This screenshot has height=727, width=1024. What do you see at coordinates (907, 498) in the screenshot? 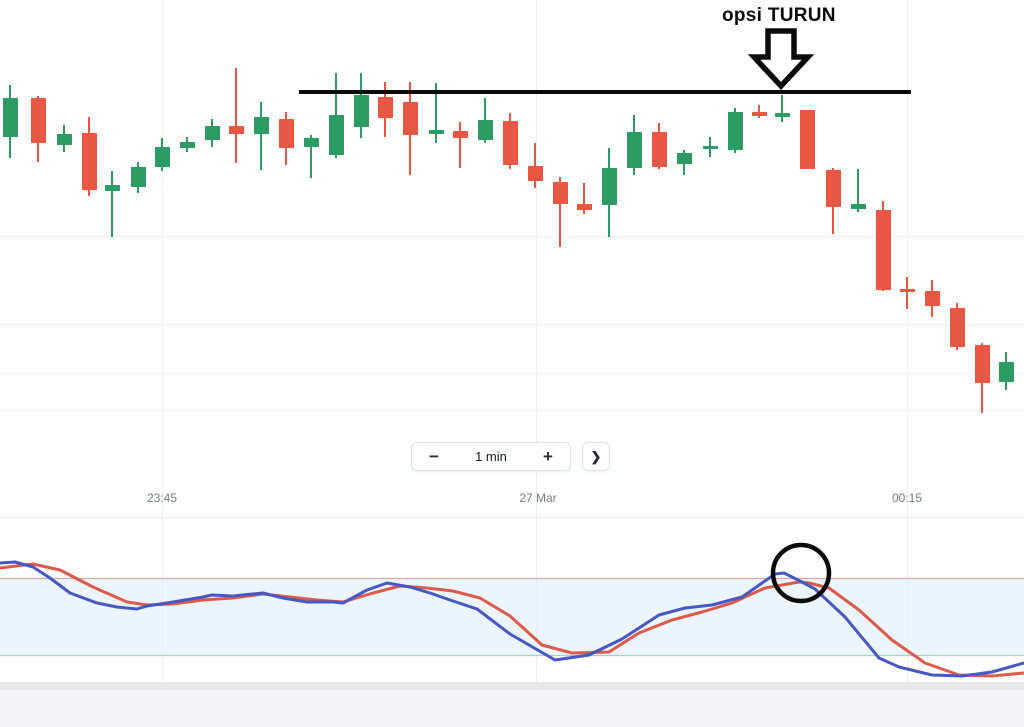
I see `time-axis-label: 00:15` at bounding box center [907, 498].